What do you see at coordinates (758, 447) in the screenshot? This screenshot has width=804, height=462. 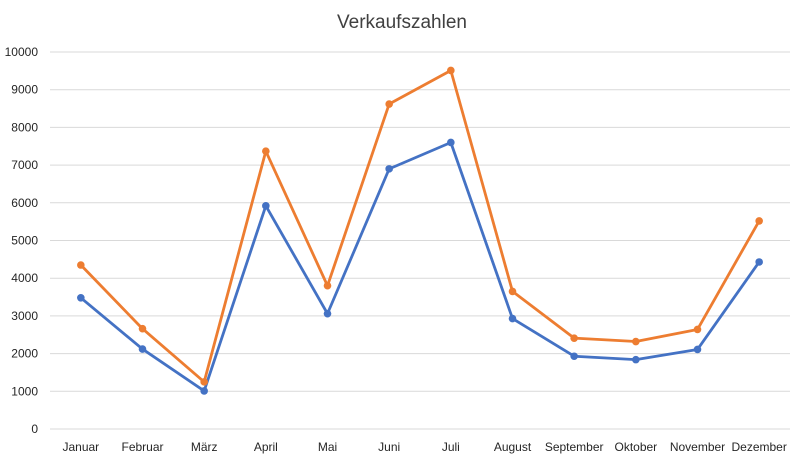 I see `x-tick-label: Dezember` at bounding box center [758, 447].